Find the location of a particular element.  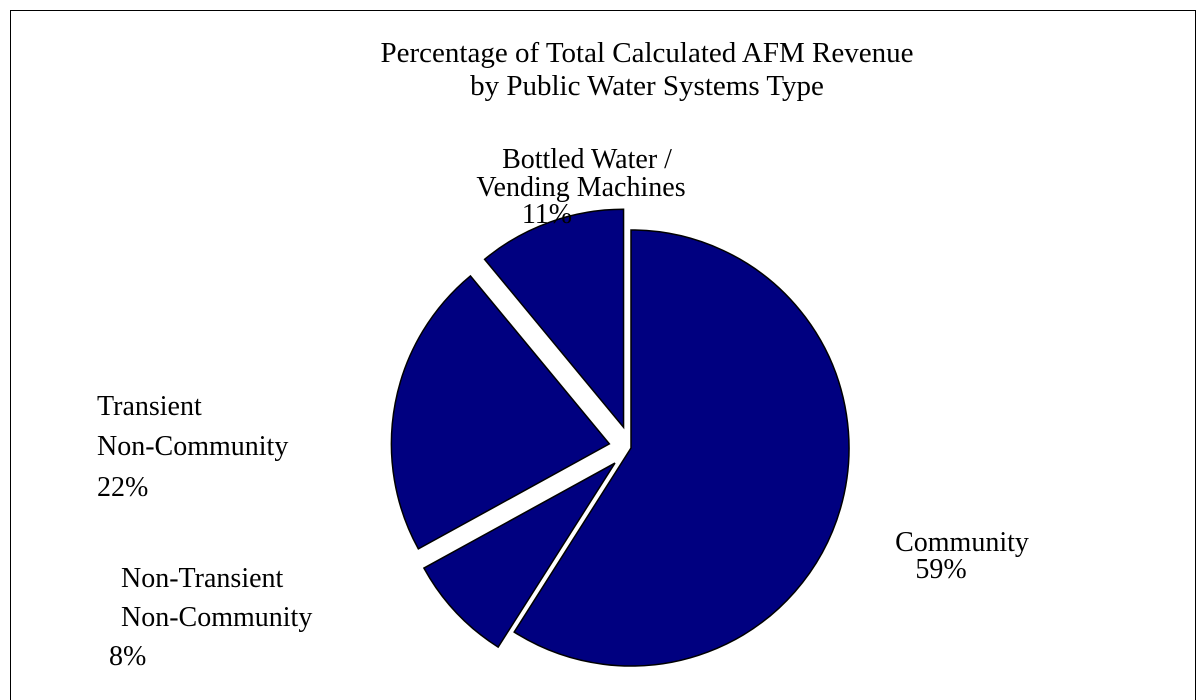

pie-slice-transient-non-community is located at coordinates (500, 412).